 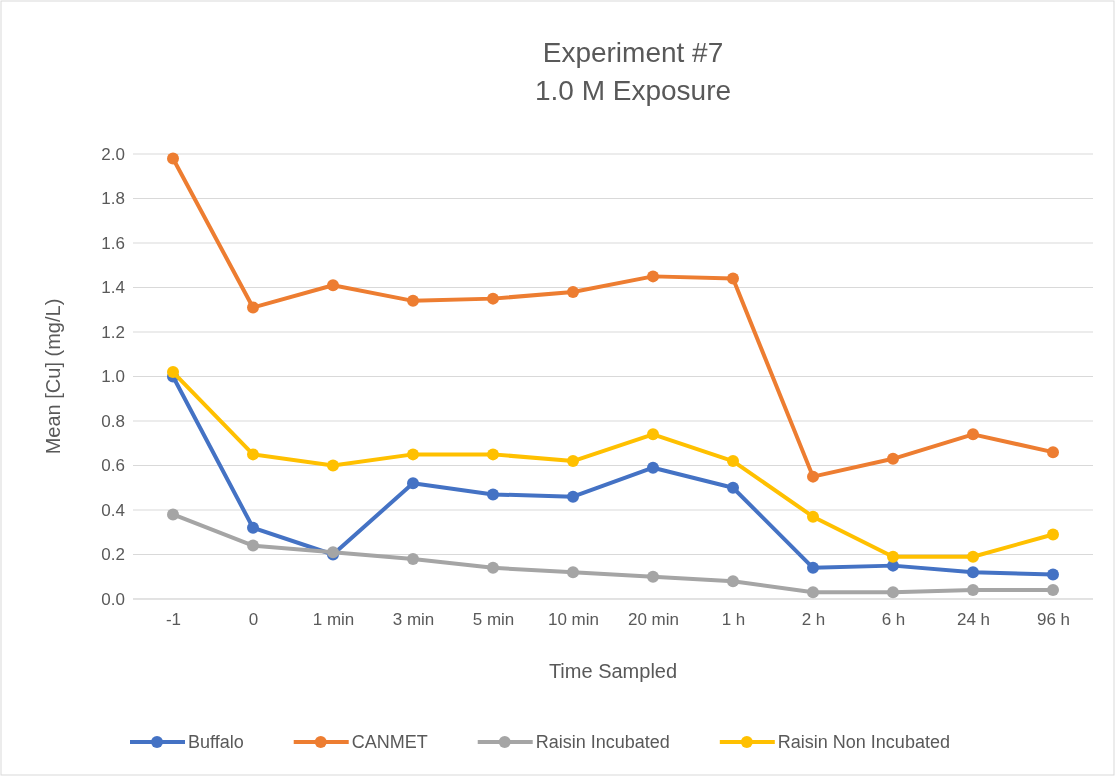 What do you see at coordinates (113, 555) in the screenshot?
I see `y-tick-label: 0.2` at bounding box center [113, 555].